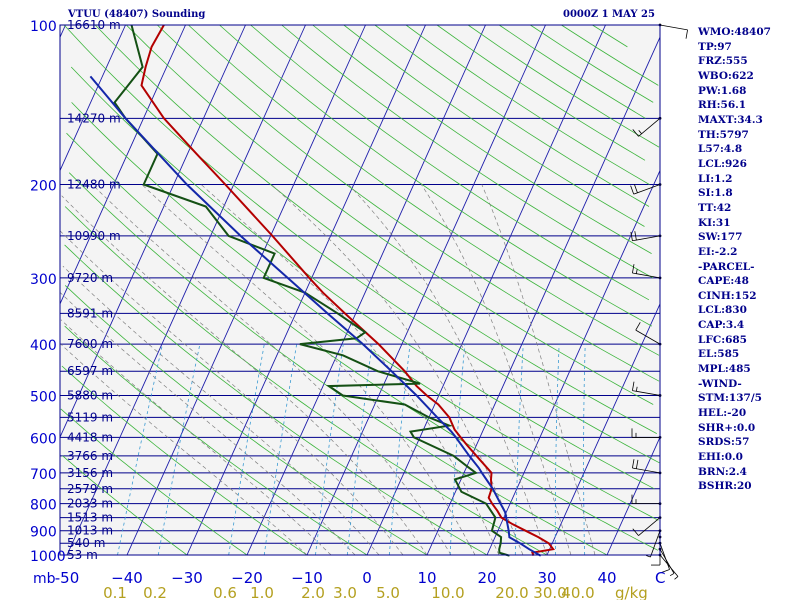 The height and width of the screenshot is (600, 800). I want to click on index-entry: MAXT:34.3, so click(730, 119).